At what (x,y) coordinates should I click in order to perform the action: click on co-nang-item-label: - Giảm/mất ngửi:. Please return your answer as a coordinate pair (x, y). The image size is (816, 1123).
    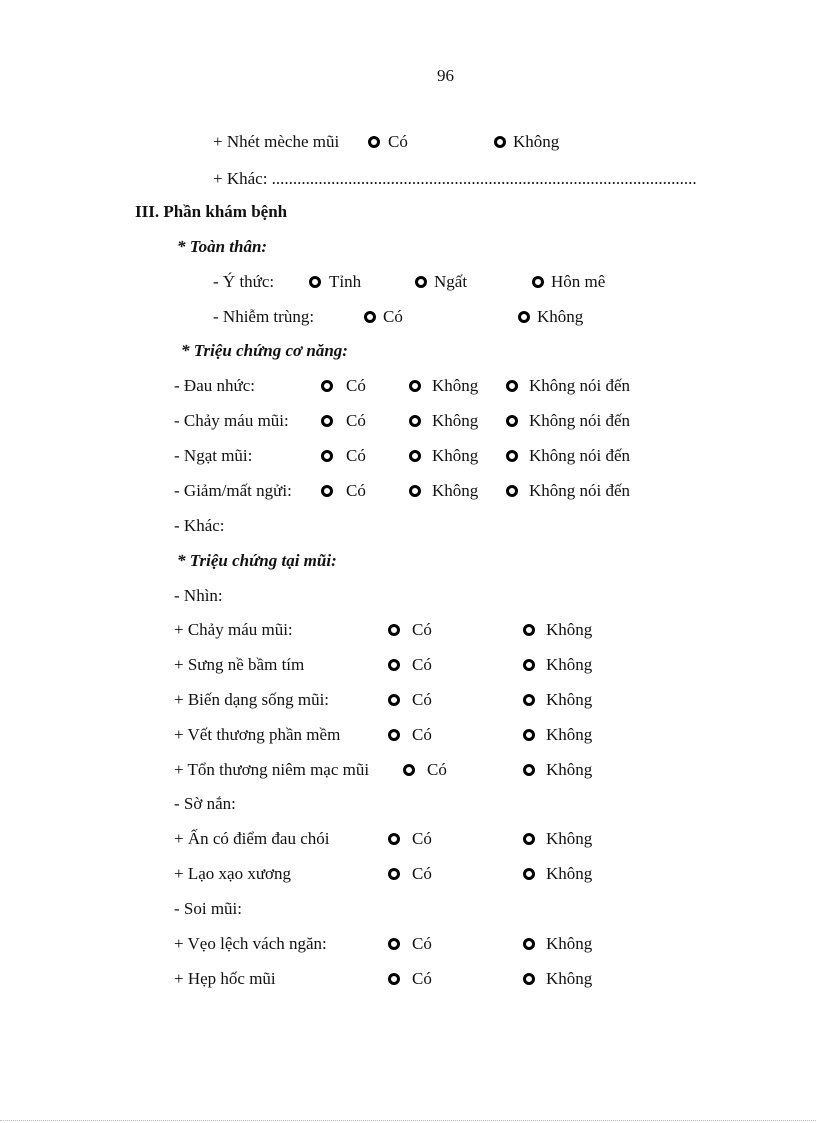
    Looking at the image, I should click on (233, 490).